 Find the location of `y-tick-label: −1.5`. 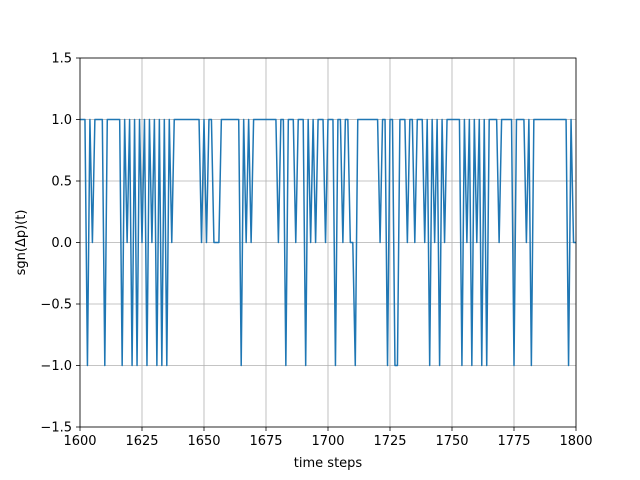

y-tick-label: −1.5 is located at coordinates (56, 428).